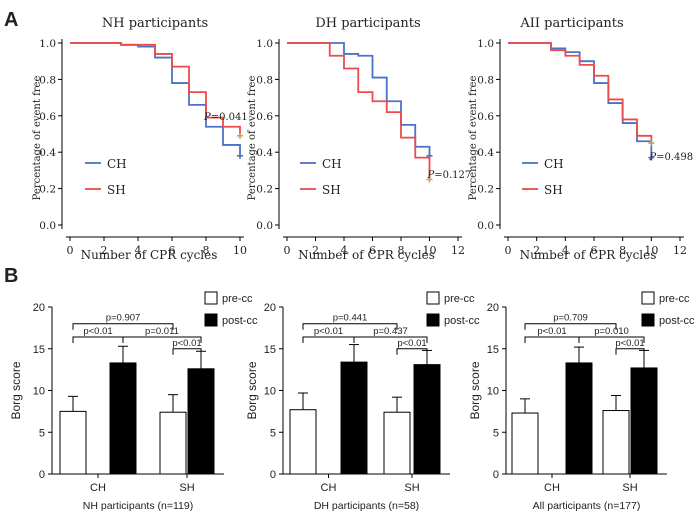 The image size is (700, 520). Describe the element at coordinates (680, 250) in the screenshot. I see `x-tick-label: 12` at that location.